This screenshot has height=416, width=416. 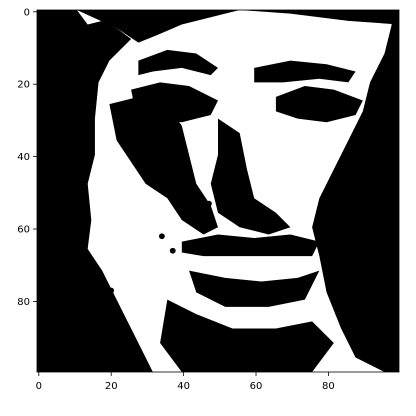 I want to click on x-axis: 0 20 40 60 80, so click(x=185, y=382).